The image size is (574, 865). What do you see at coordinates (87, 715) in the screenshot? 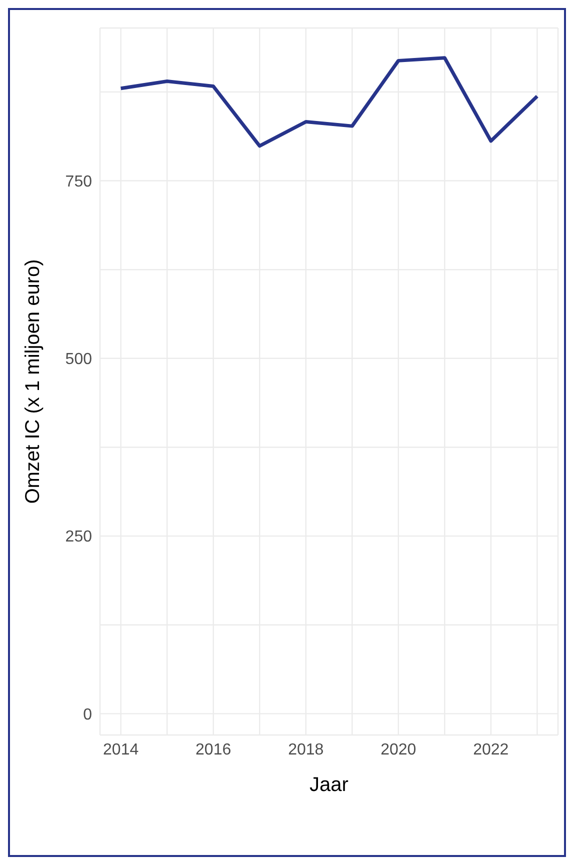
I see `y-tick-label: 0` at bounding box center [87, 715].